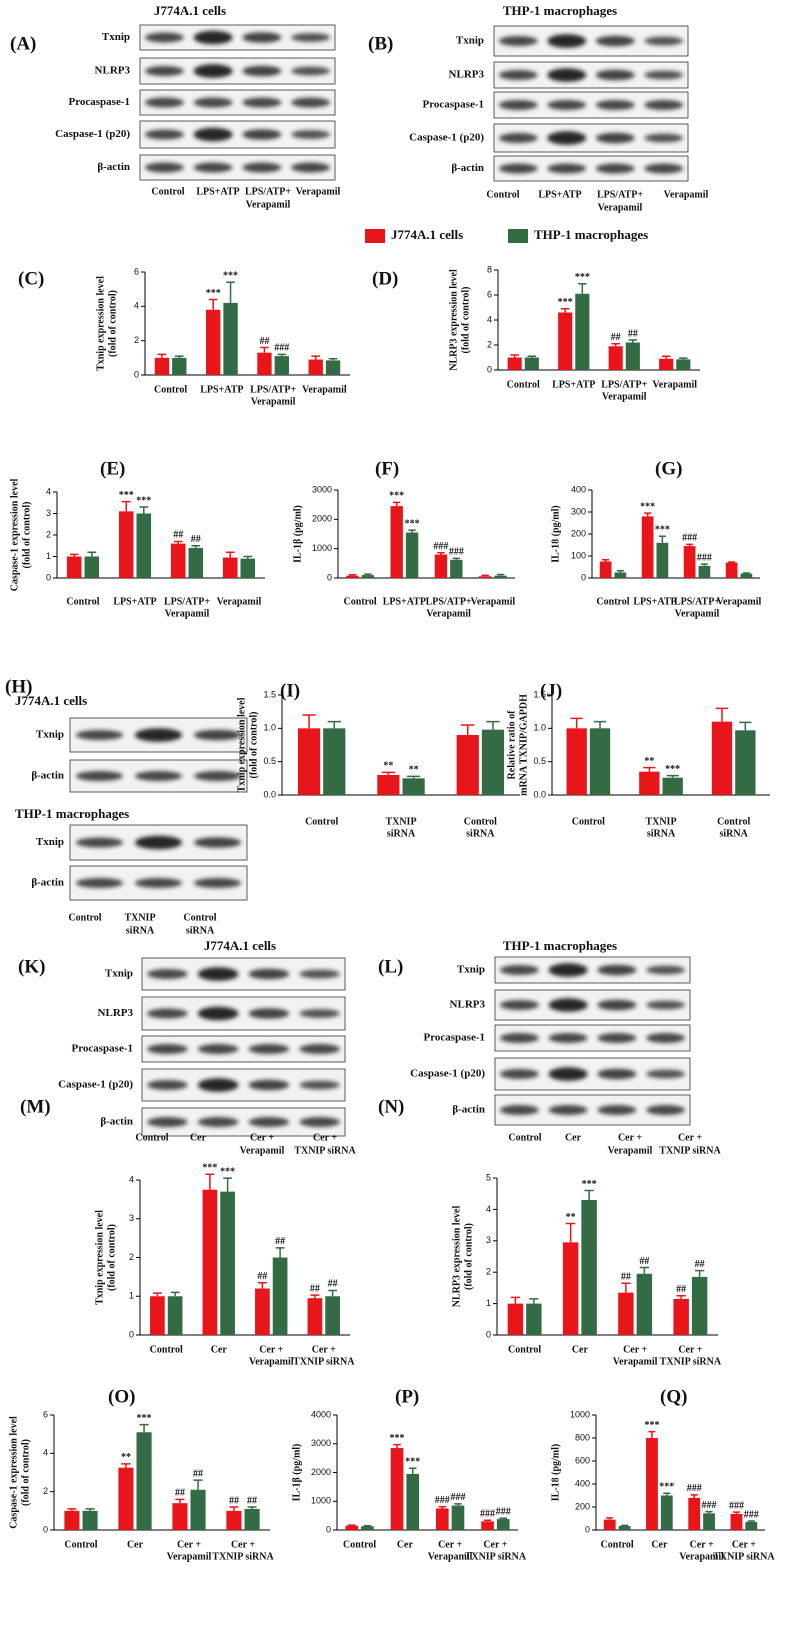  I want to click on y-tick-label: 6, so click(136, 271).